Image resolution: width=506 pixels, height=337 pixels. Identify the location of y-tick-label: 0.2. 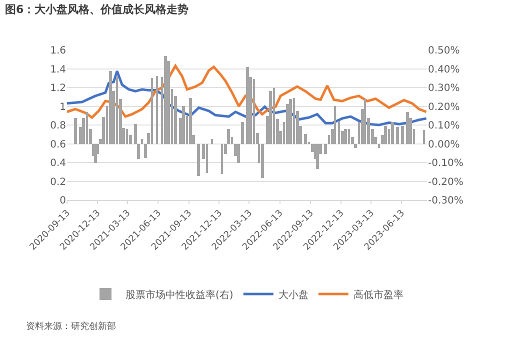
(58, 182).